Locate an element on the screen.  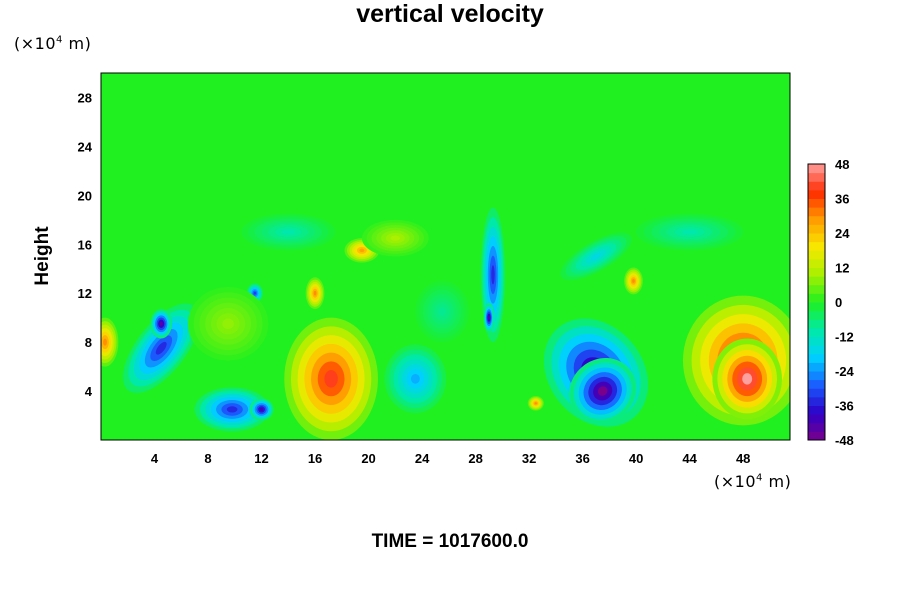
y-tick-label: 16 is located at coordinates (85, 244).